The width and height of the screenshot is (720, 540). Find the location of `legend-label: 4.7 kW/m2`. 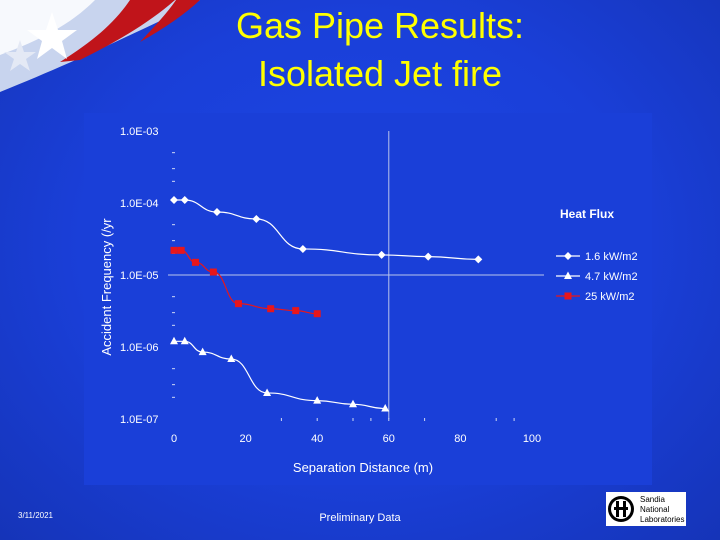

legend-label: 4.7 kW/m2 is located at coordinates (611, 277).